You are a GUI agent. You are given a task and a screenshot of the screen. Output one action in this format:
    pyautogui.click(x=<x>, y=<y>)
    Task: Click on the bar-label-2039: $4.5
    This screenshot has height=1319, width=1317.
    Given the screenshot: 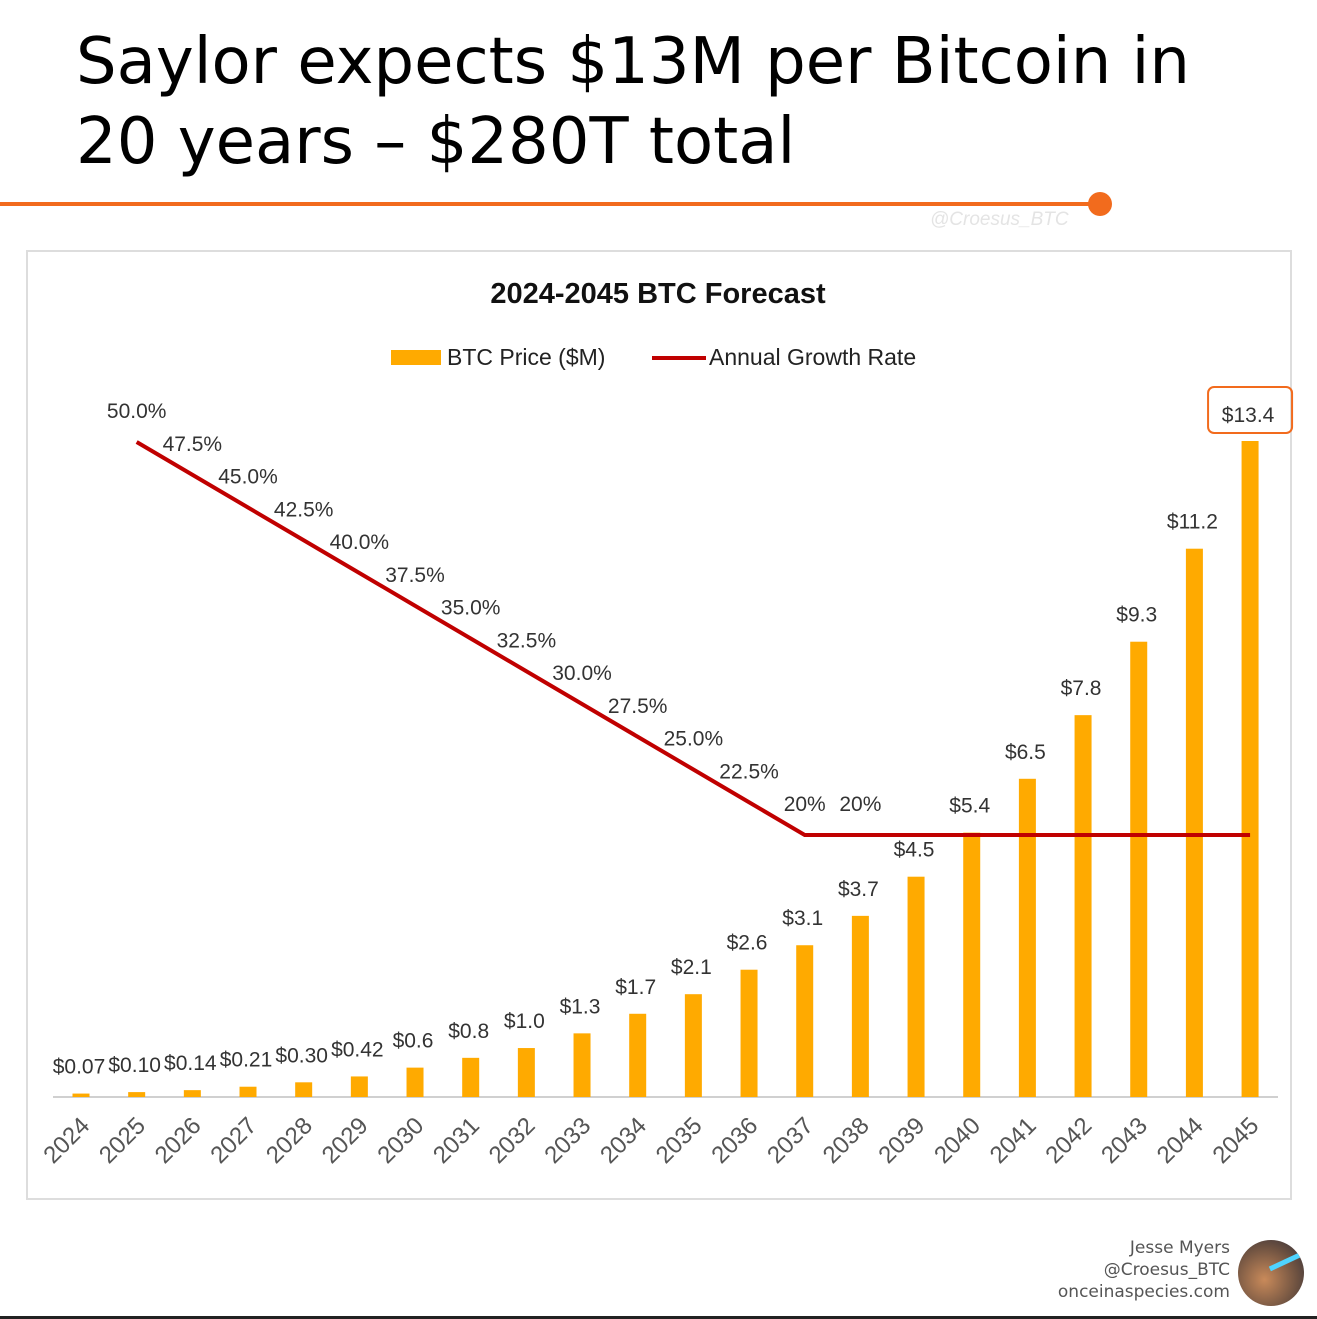 What is the action you would take?
    pyautogui.click(x=914, y=850)
    